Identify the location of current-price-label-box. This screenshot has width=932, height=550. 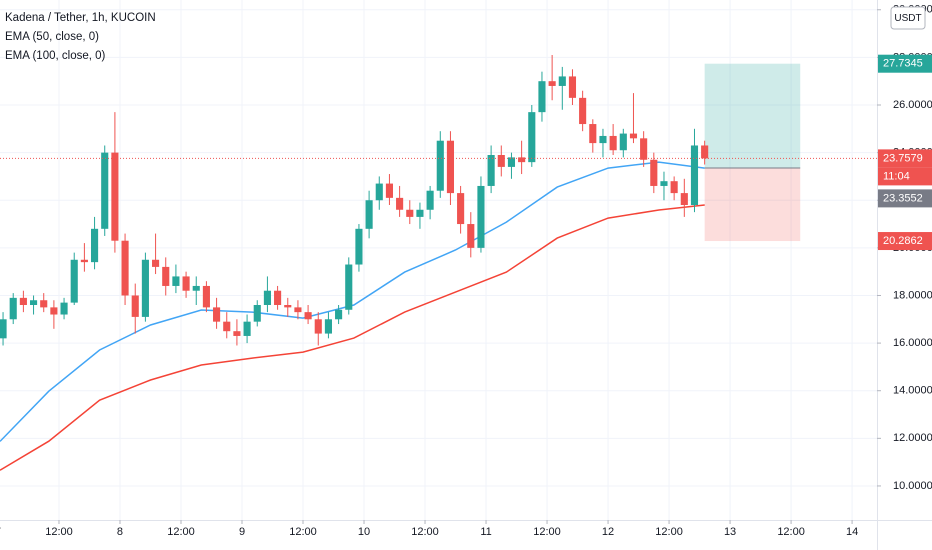
(905, 158).